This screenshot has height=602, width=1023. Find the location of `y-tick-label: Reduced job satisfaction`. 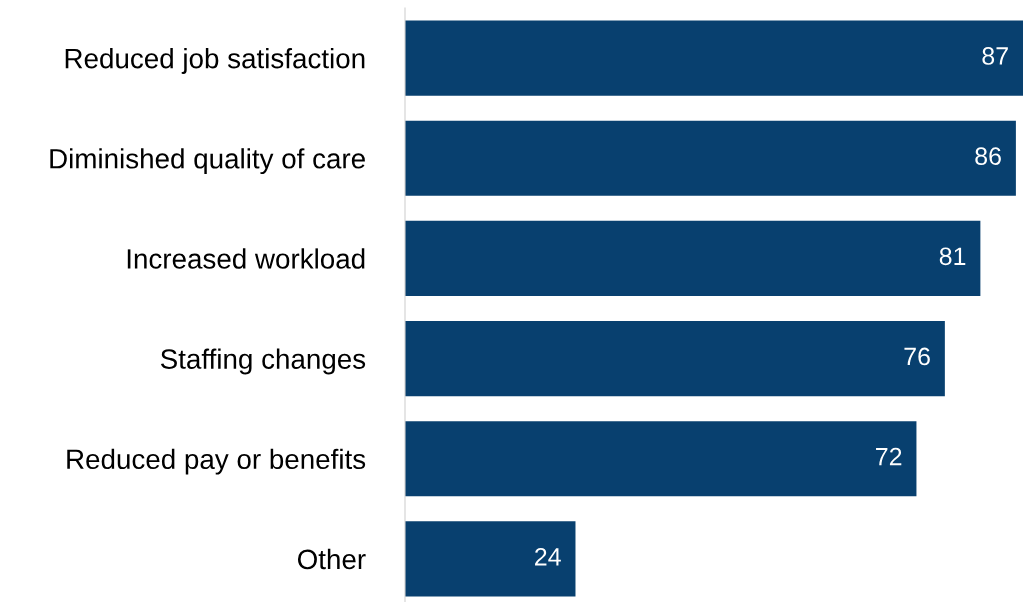

y-tick-label: Reduced job satisfaction is located at coordinates (215, 61).